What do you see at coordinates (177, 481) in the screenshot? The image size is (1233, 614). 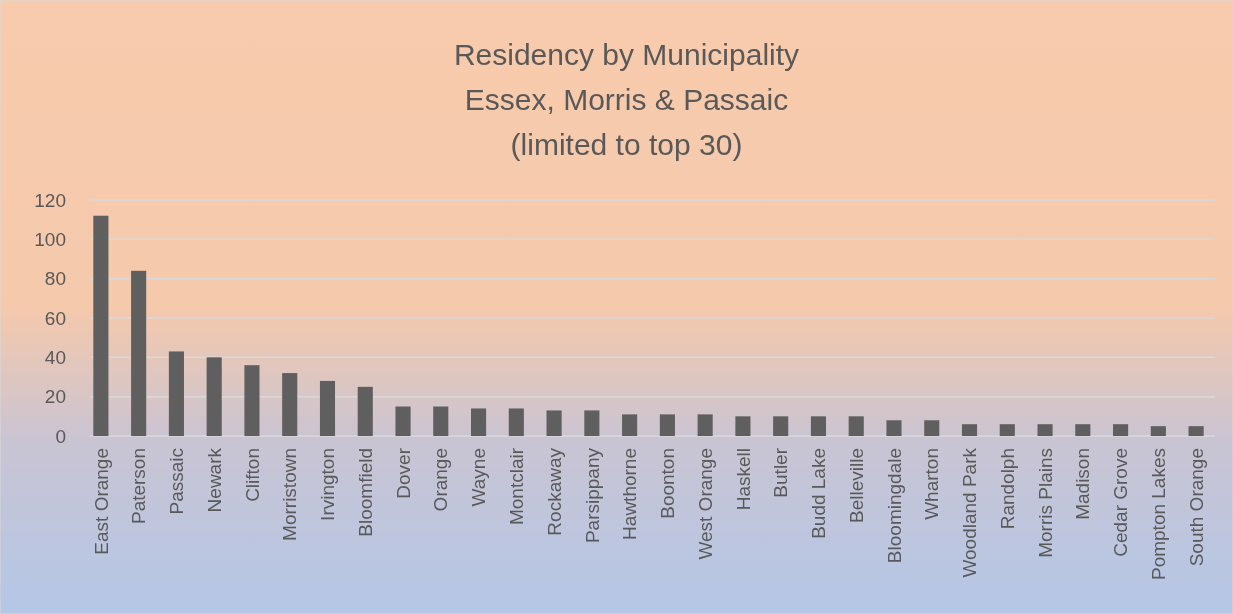 I see `x-tick-label: Passaic` at bounding box center [177, 481].